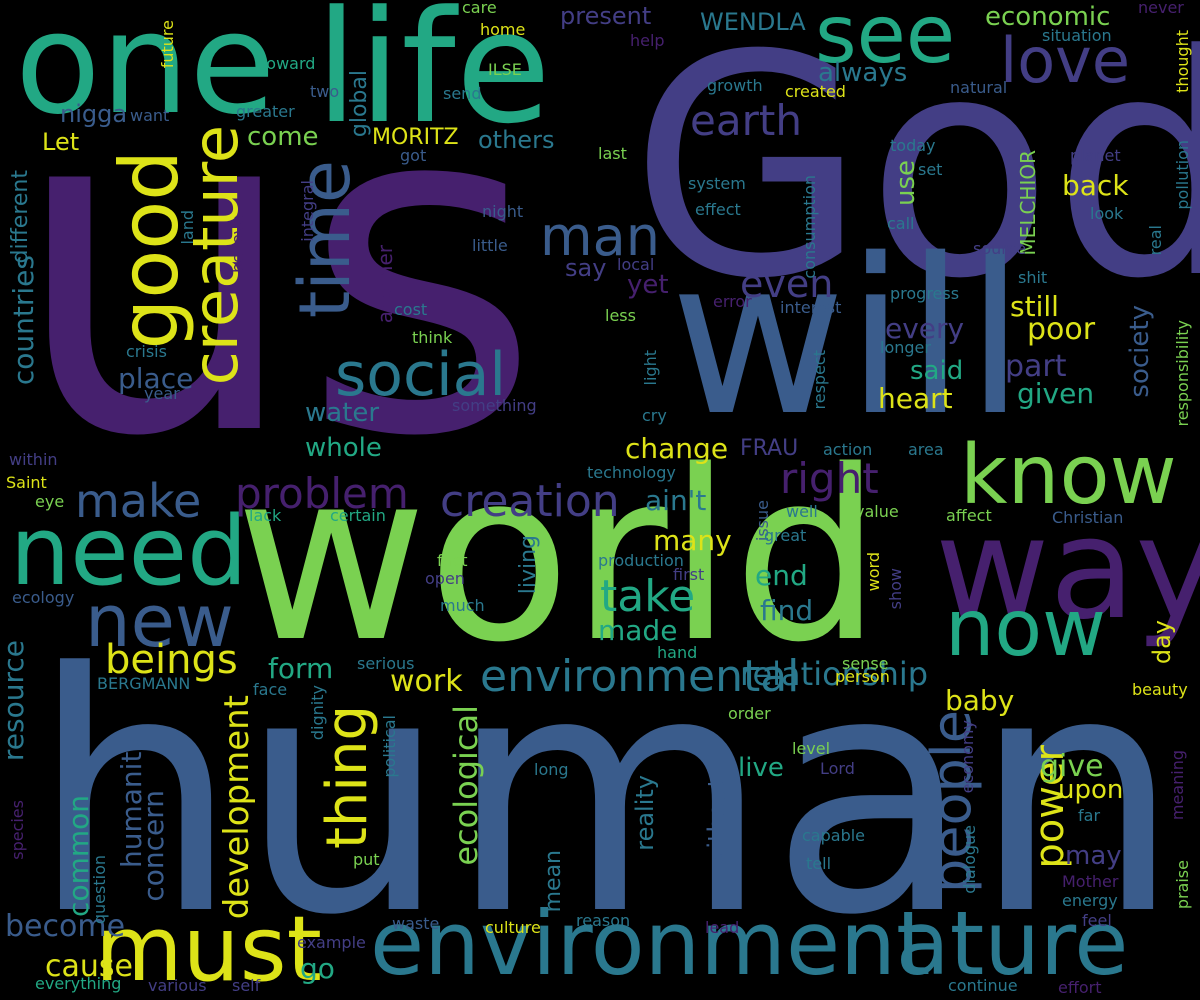  What do you see at coordinates (99, 890) in the screenshot?
I see `word-question: question` at bounding box center [99, 890].